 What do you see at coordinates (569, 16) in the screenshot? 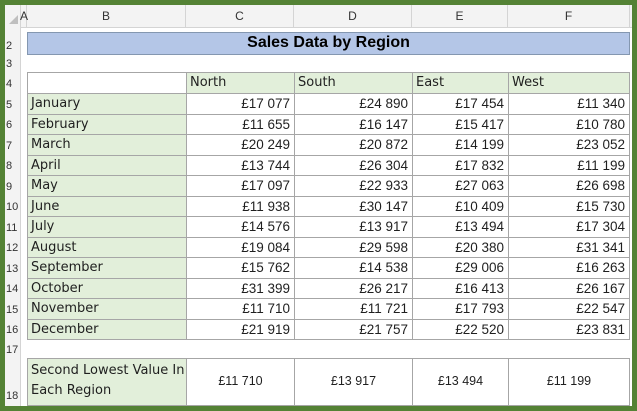
I see `column-header-f: F` at bounding box center [569, 16].